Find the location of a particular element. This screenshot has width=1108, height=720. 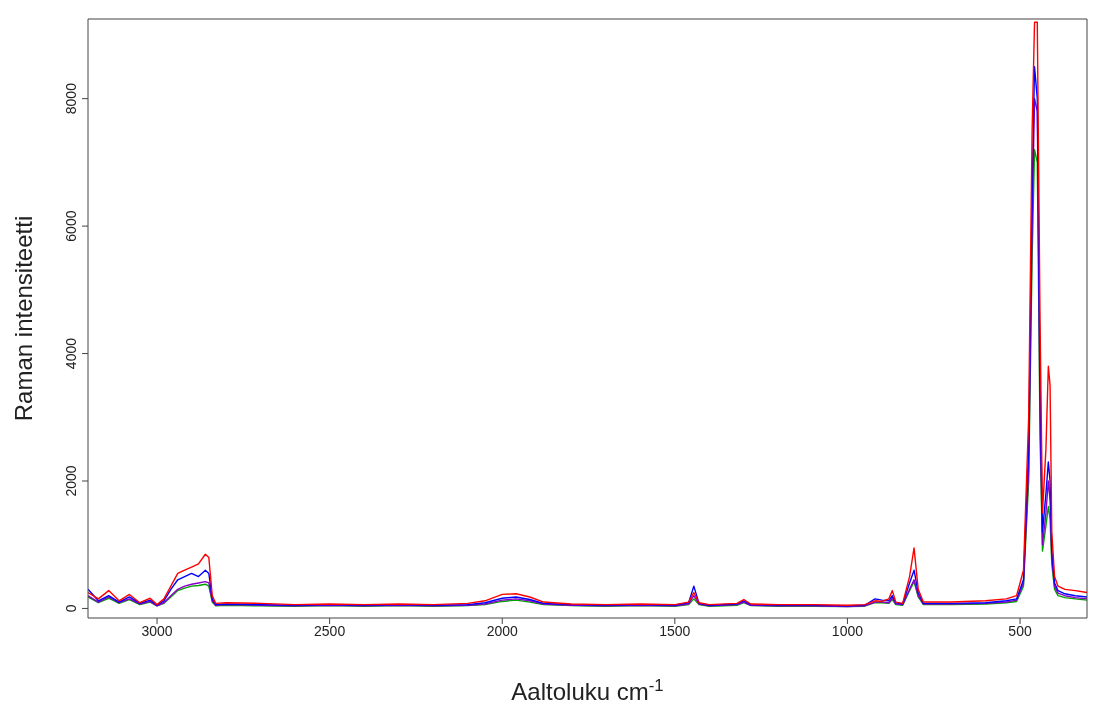

x-tick-label: 2500 is located at coordinates (330, 630).